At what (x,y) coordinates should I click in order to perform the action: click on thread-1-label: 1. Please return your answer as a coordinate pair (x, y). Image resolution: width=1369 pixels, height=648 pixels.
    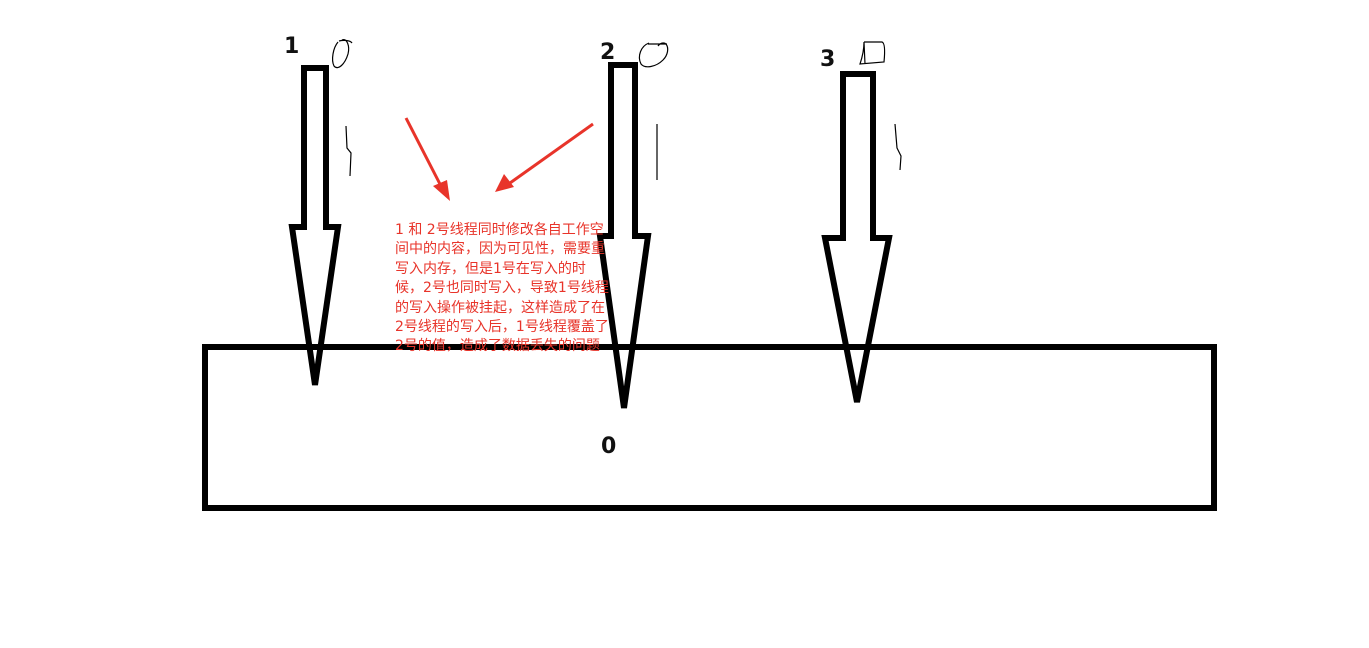
    Looking at the image, I should click on (292, 46).